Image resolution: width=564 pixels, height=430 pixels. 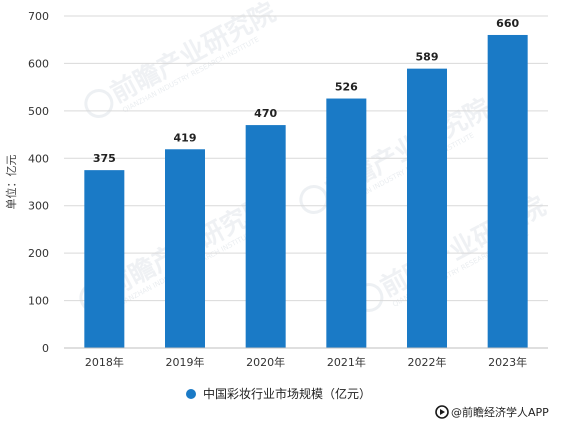 What do you see at coordinates (427, 57) in the screenshot?
I see `data-label: 589` at bounding box center [427, 57].